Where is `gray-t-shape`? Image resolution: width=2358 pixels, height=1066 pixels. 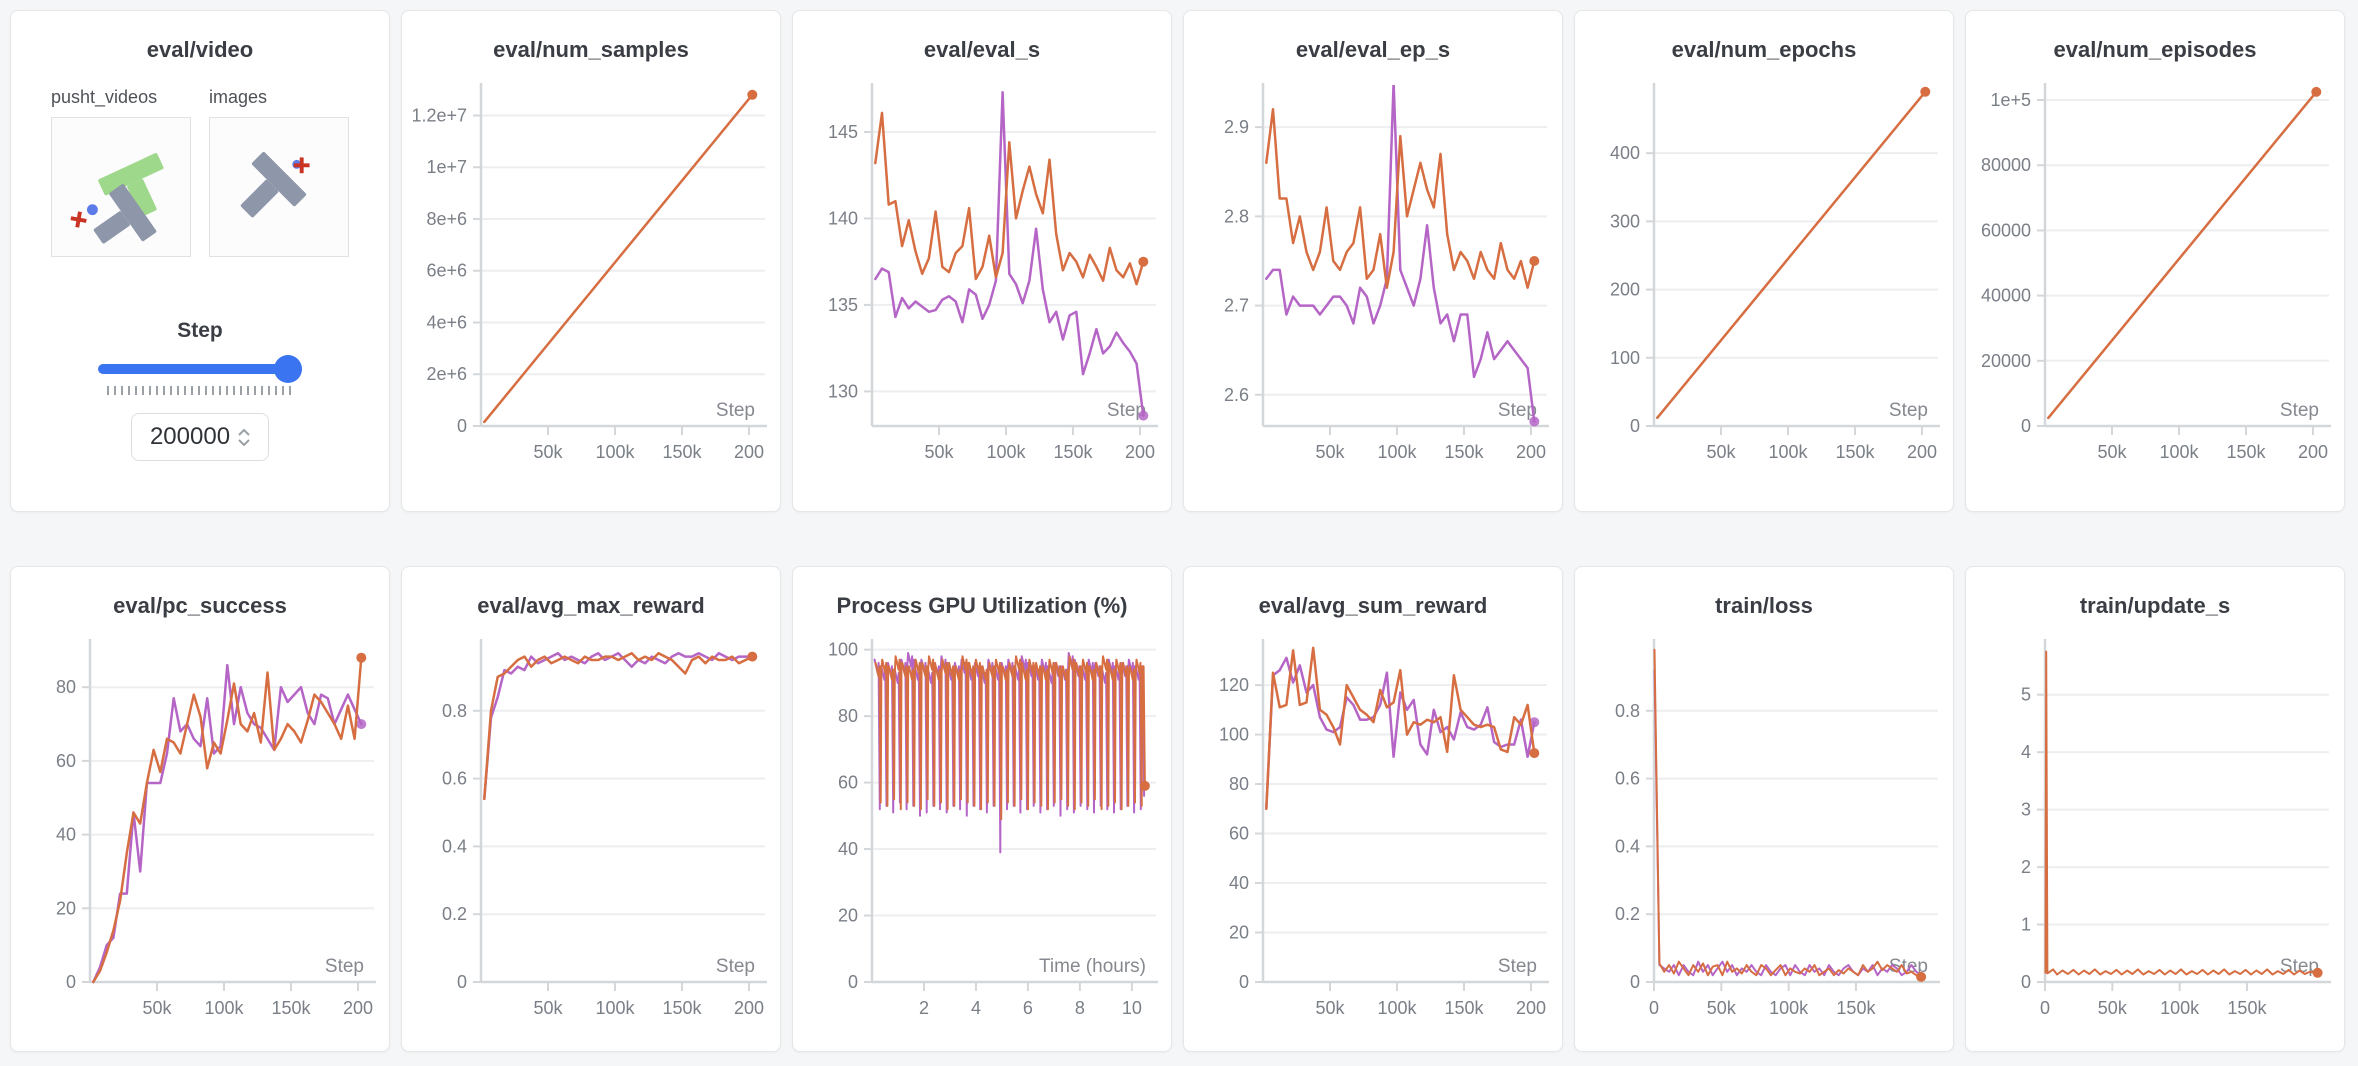
gray-t-shape is located at coordinates (125, 214).